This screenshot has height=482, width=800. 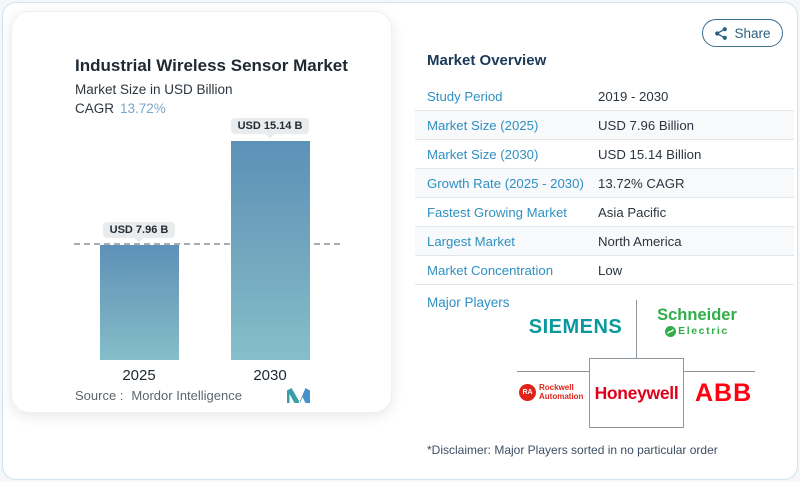 I want to click on overview-heading: Market Overview, so click(x=487, y=60).